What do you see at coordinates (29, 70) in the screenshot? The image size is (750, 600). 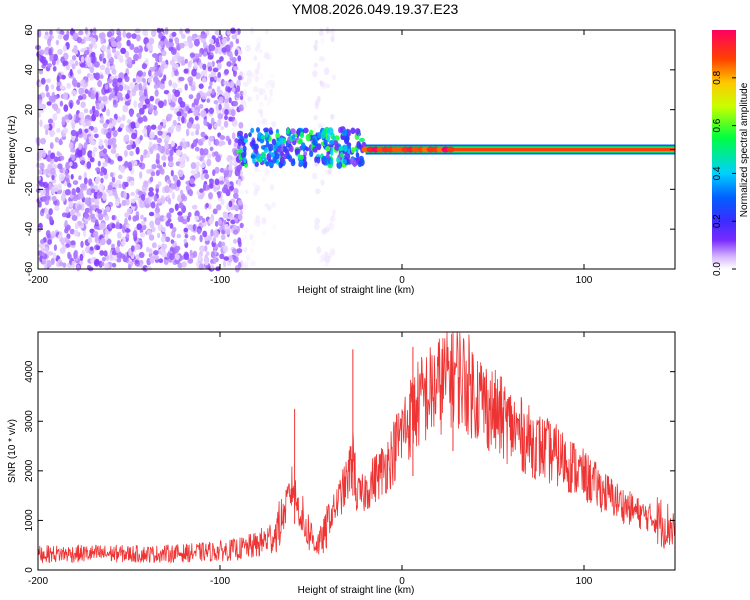 I see `y-tick-label: 40` at bounding box center [29, 70].